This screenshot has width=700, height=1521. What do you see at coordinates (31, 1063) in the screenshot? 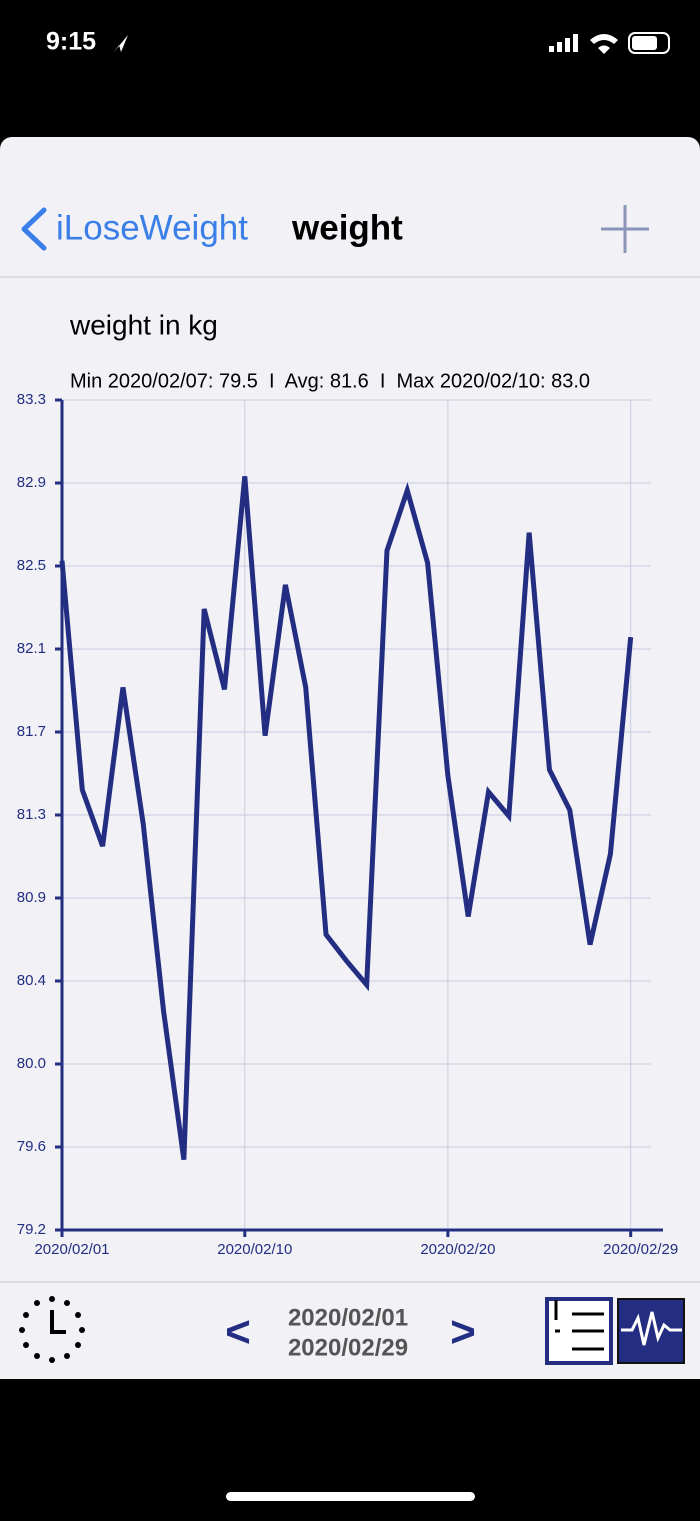
I see `y-tick-label: 80.0` at bounding box center [31, 1063].